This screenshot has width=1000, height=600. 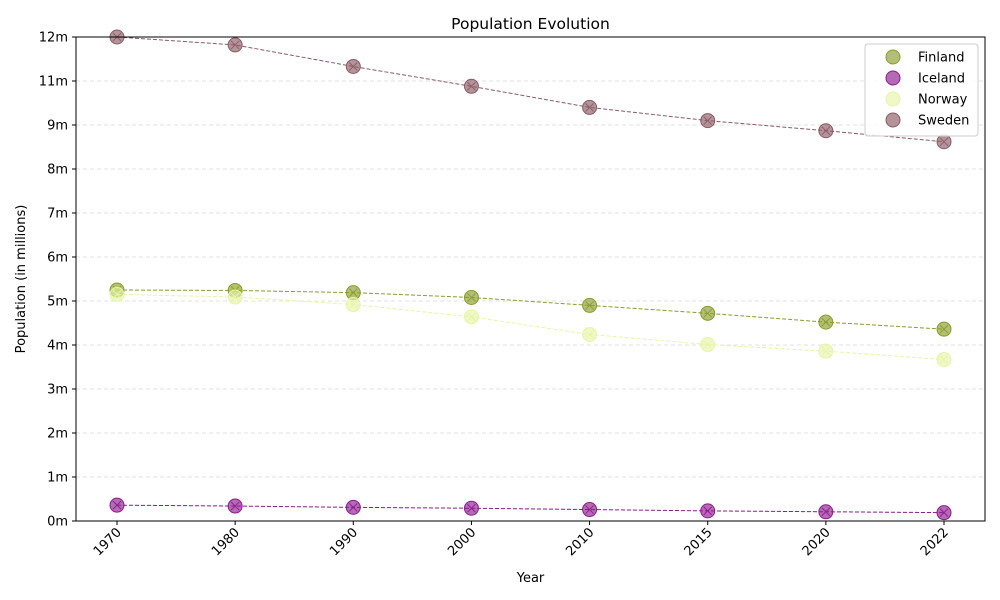 I want to click on y-tick-label: 8m, so click(x=57, y=170).